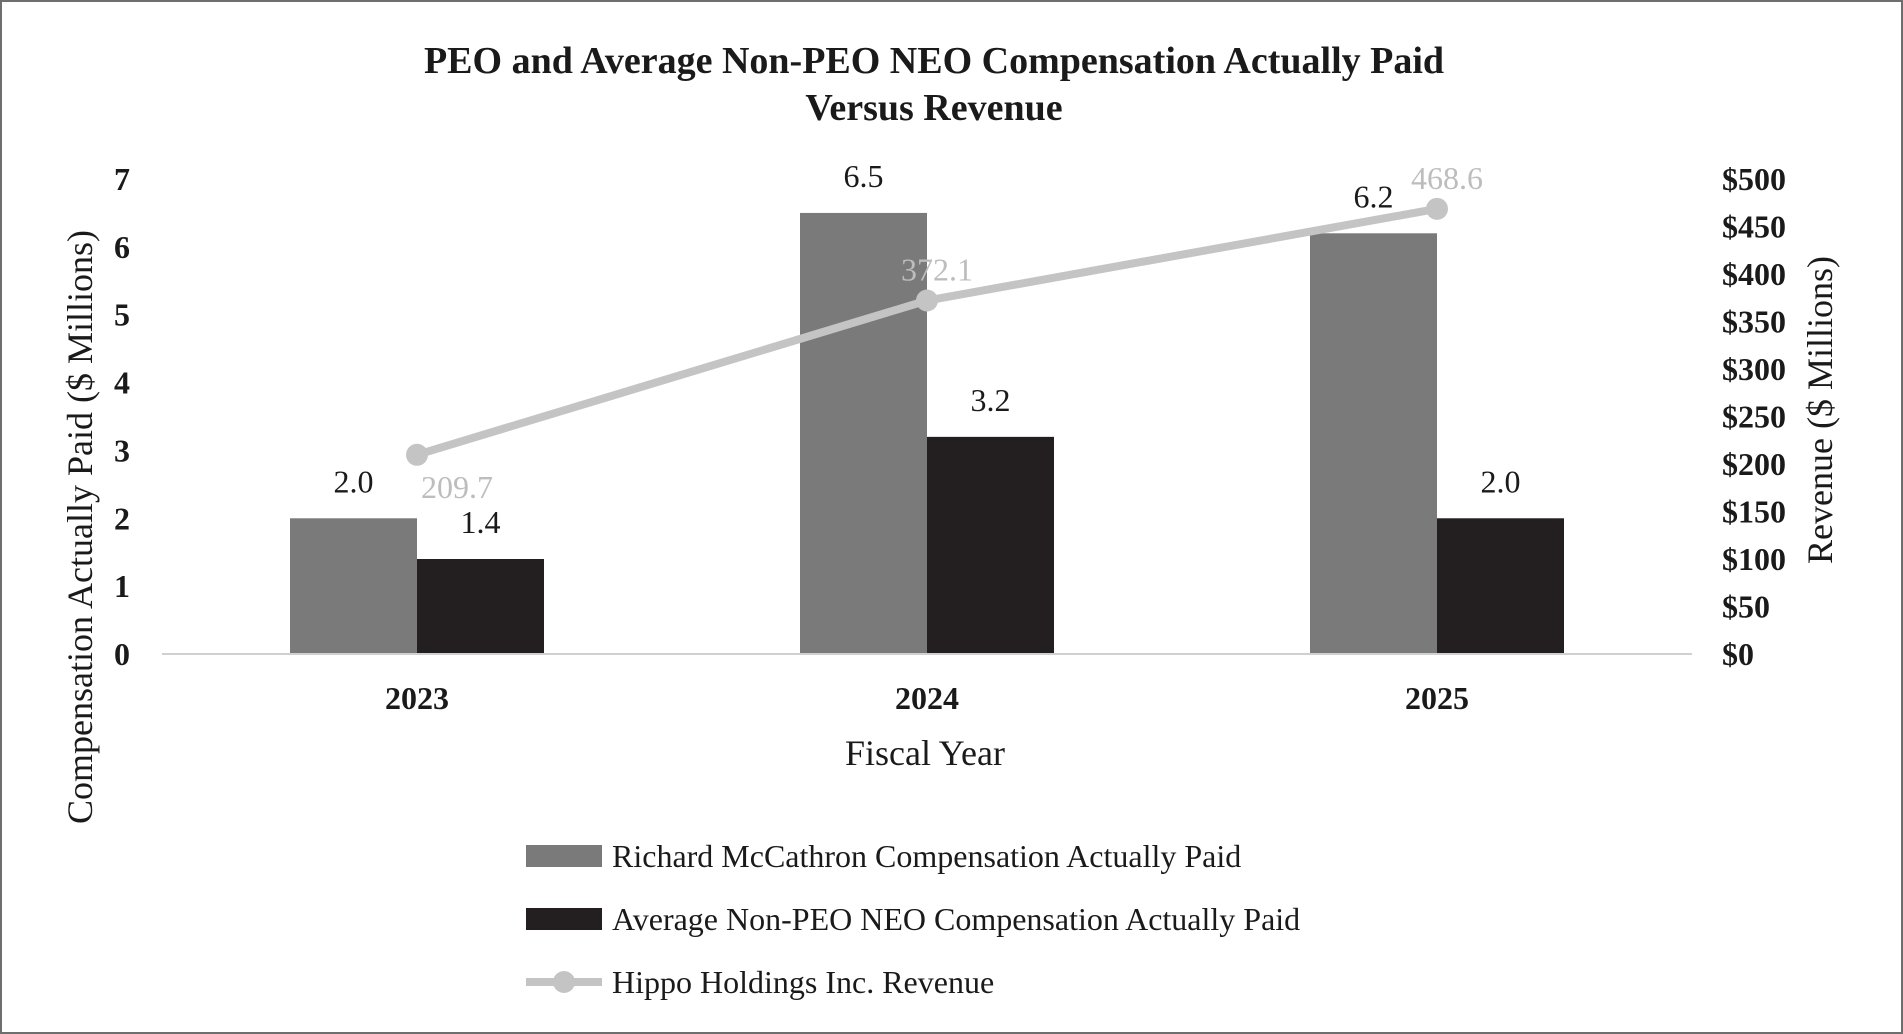  Describe the element at coordinates (1754, 464) in the screenshot. I see `y2-tick-label: $200` at that location.